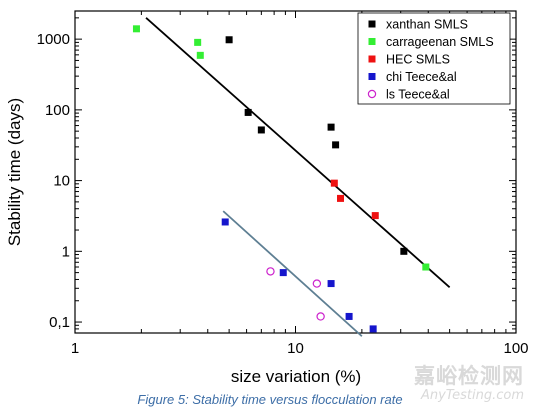 Image resolution: width=540 pixels, height=417 pixels. I want to click on watermark-en: AnyTesting.com, so click(472, 395).